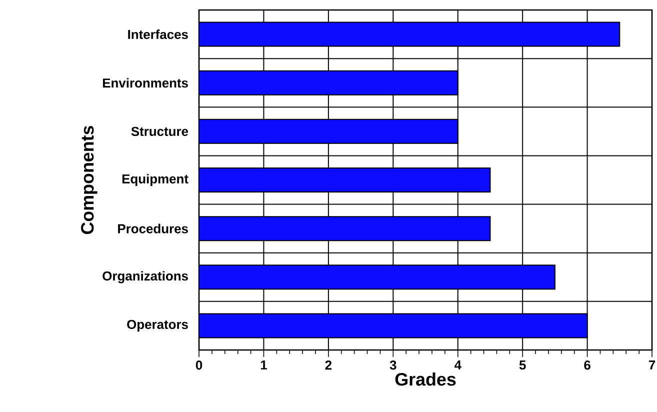 This screenshot has height=412, width=657. I want to click on x-tick-label: 5, so click(522, 365).